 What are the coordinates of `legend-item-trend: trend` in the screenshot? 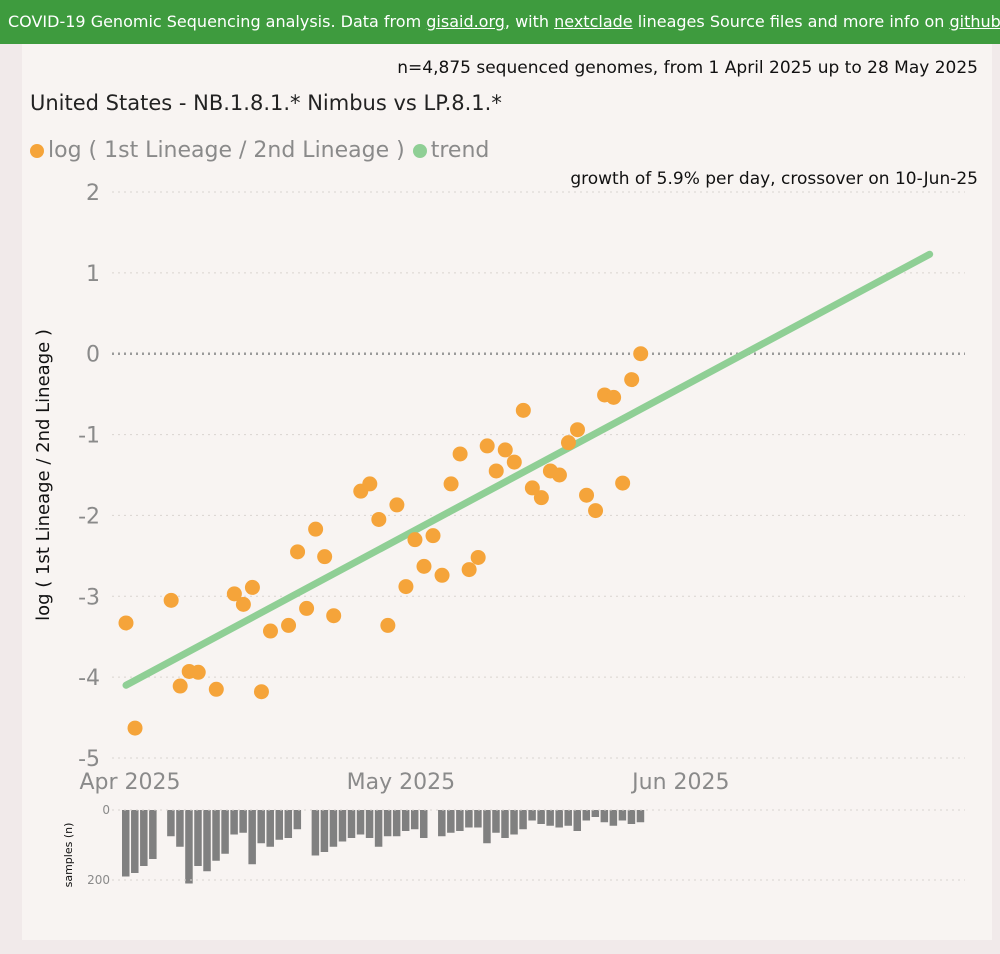 It's located at (450, 150).